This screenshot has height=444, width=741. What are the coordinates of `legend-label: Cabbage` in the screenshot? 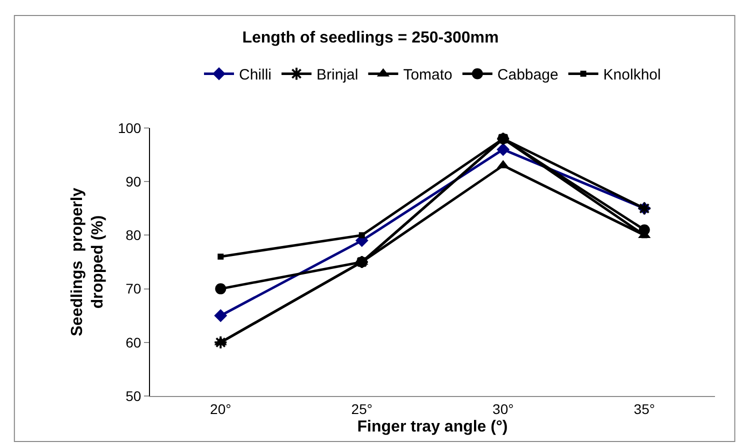 It's located at (527, 75).